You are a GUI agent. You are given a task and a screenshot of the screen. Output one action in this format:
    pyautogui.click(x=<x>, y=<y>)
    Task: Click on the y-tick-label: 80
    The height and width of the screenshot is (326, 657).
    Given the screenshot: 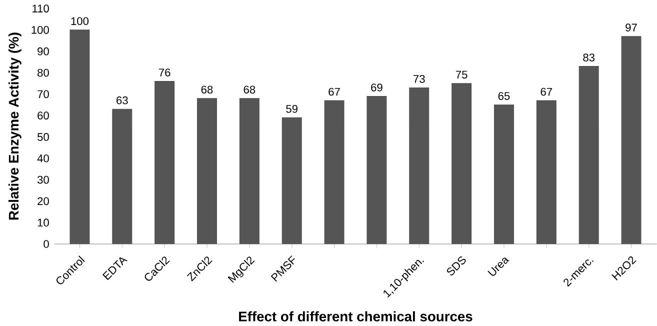 What is the action you would take?
    pyautogui.click(x=43, y=72)
    